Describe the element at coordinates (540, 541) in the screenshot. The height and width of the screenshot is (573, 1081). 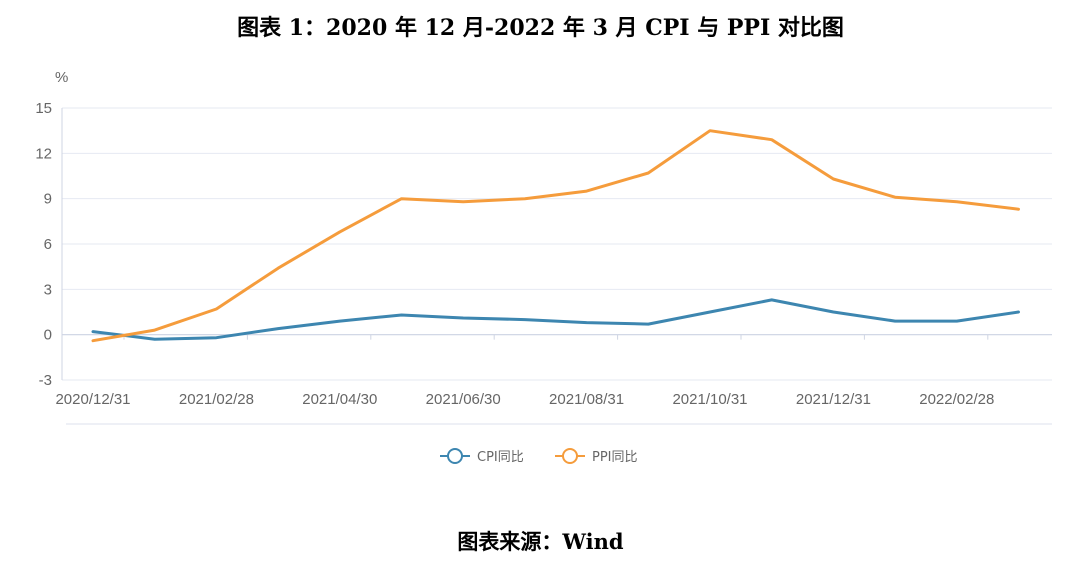
I see `chart-source-note: 图表来源：Wind` at that location.